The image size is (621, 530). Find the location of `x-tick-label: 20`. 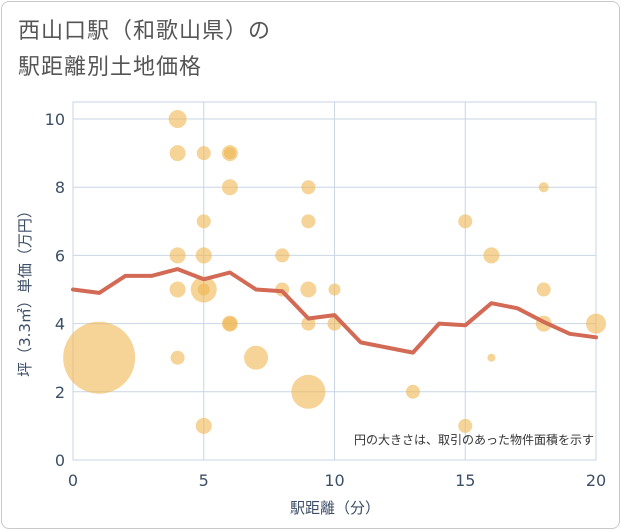

x-tick-label: 20 is located at coordinates (596, 480).